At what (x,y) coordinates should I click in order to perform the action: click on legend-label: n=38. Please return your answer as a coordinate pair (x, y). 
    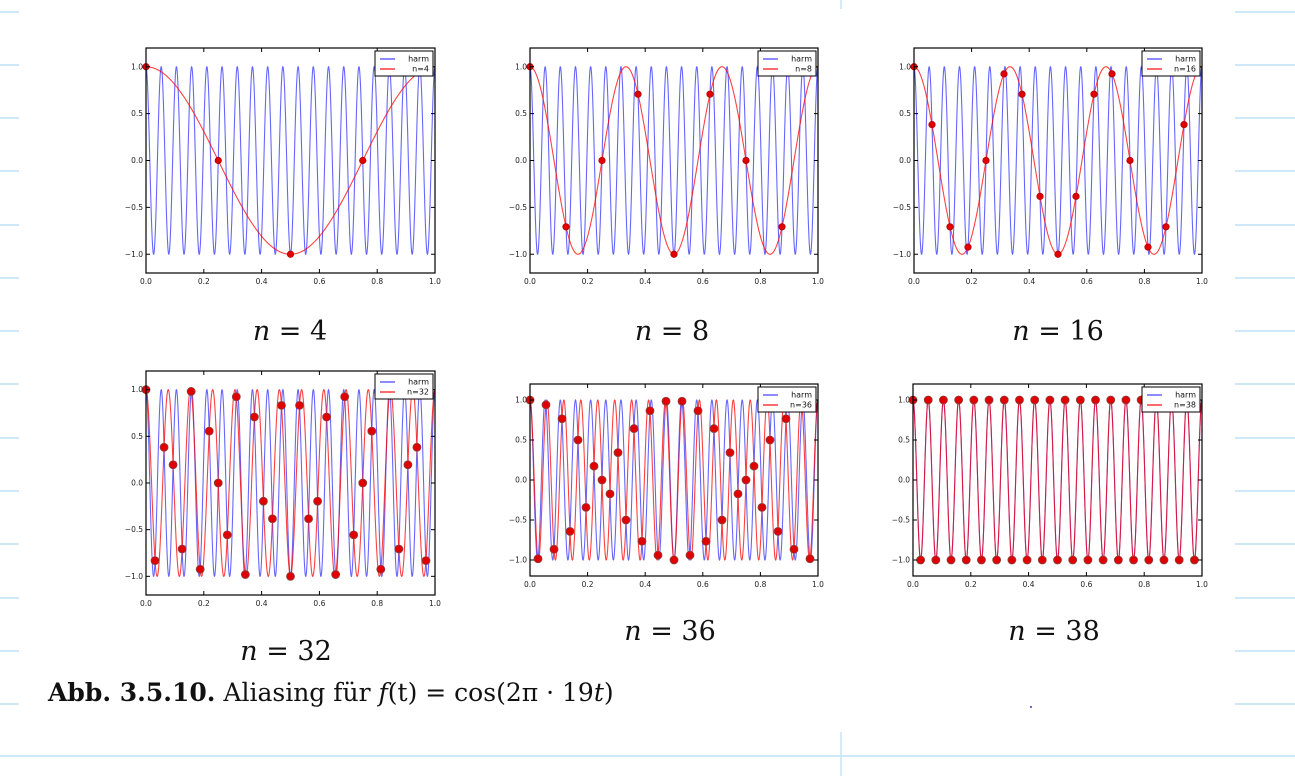
    Looking at the image, I should click on (1185, 405).